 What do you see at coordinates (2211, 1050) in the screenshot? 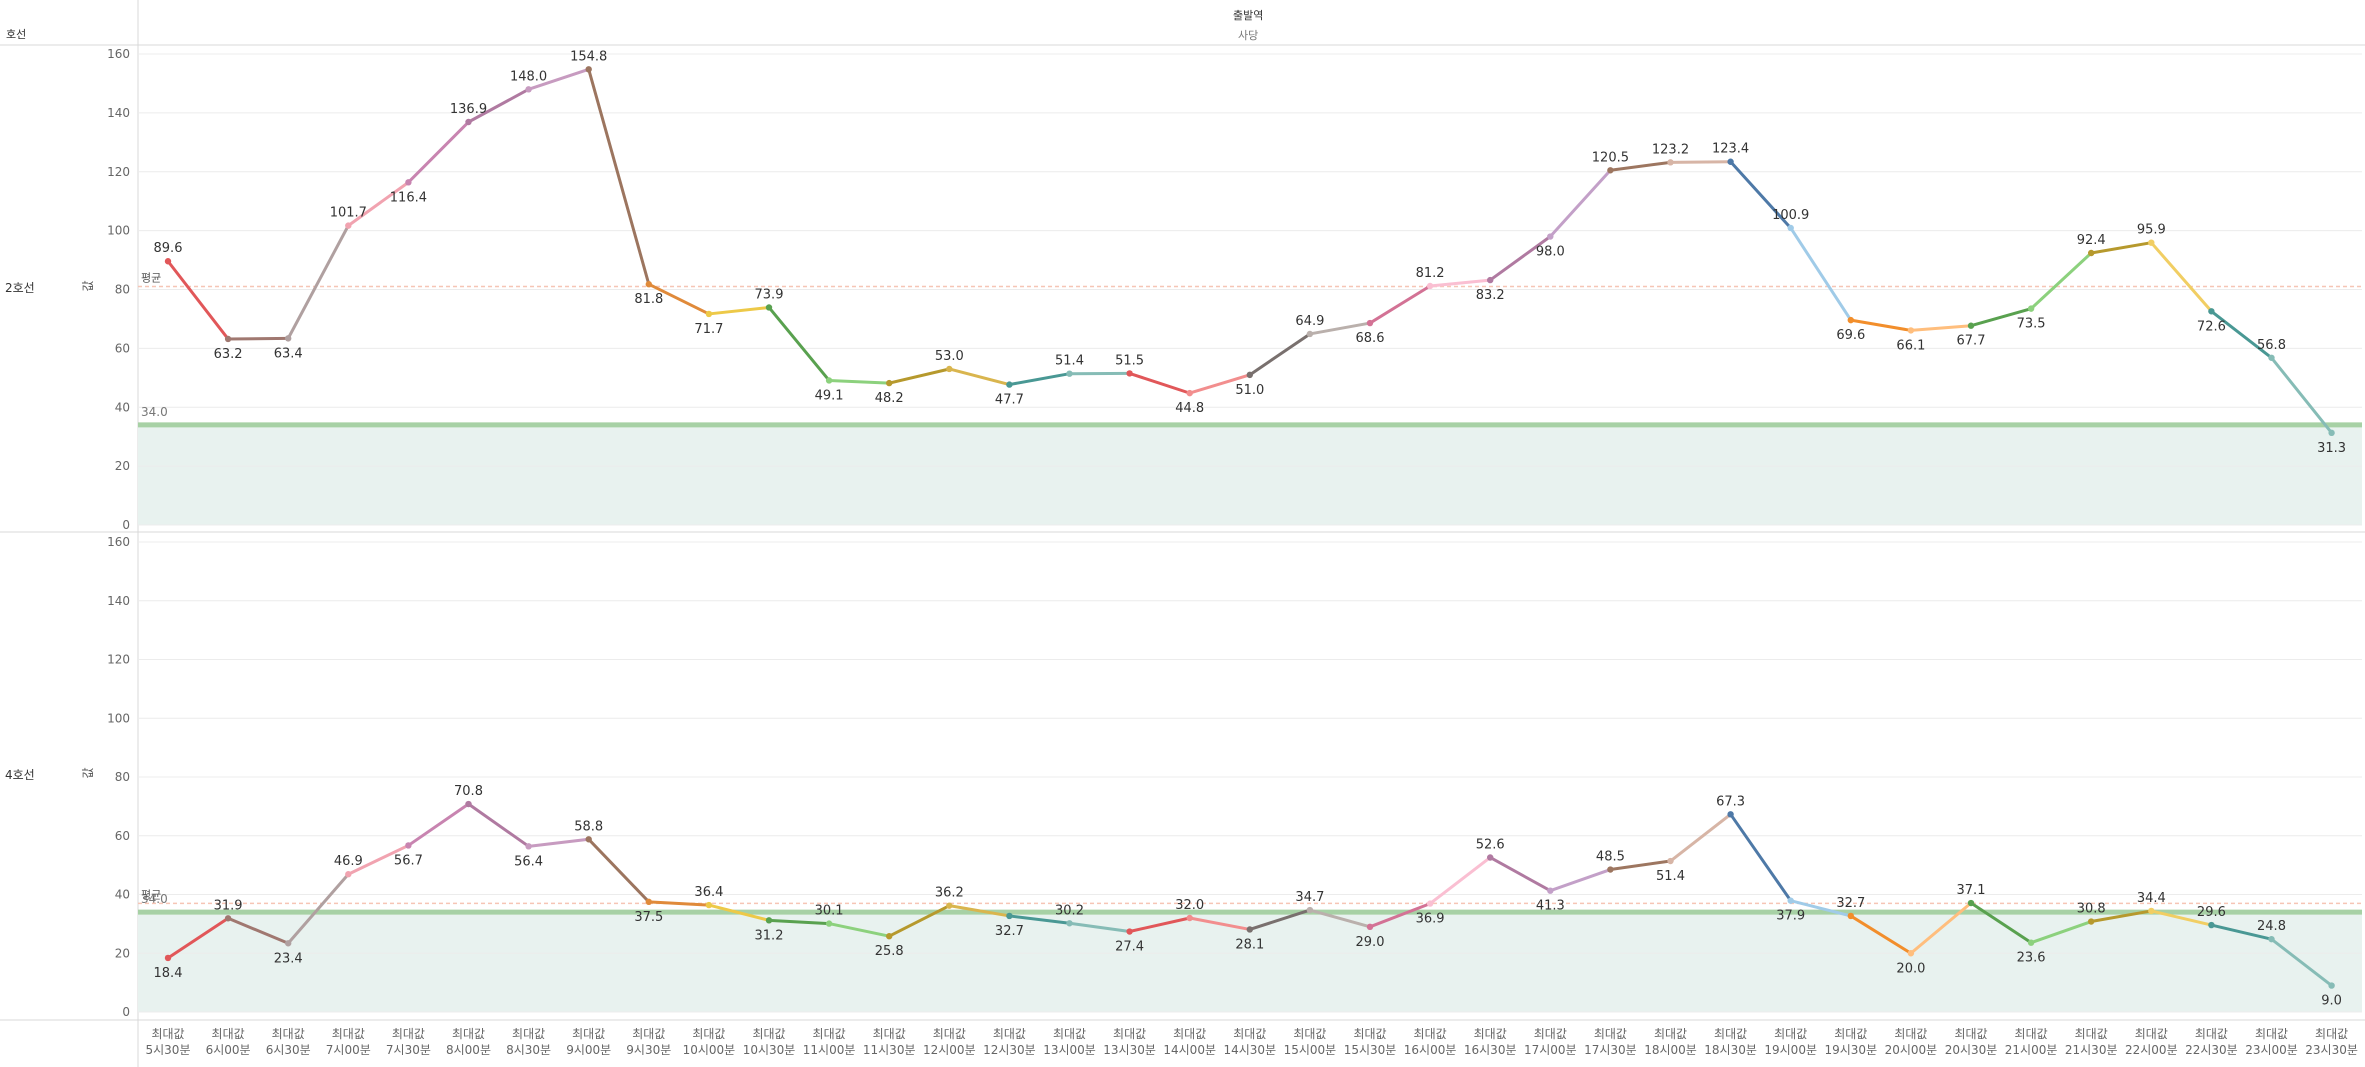
I see `x-tick-label: 22시30분` at bounding box center [2211, 1050].